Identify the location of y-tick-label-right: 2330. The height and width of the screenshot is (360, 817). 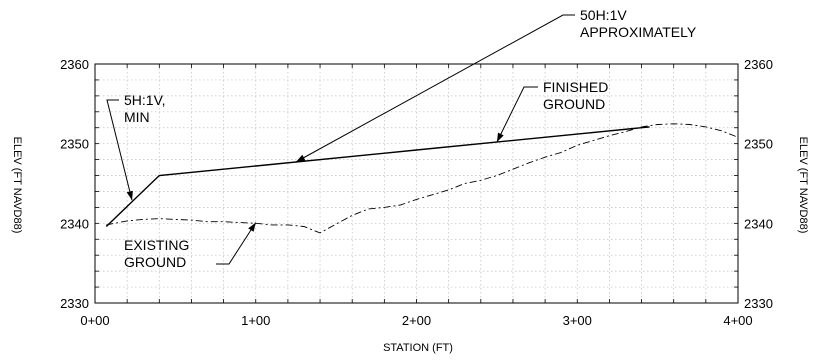
(758, 303).